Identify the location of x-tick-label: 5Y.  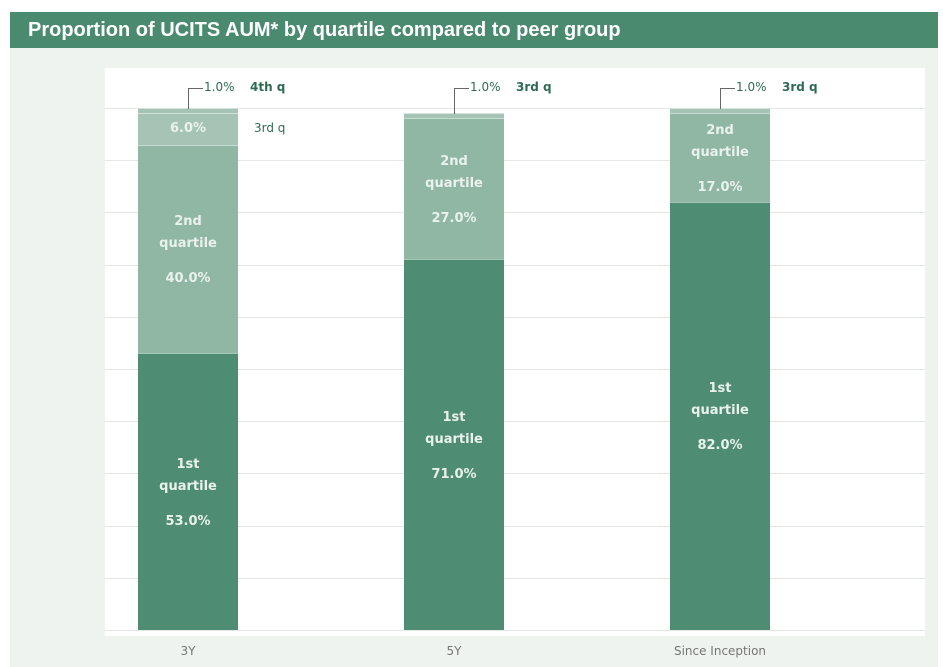
(454, 651).